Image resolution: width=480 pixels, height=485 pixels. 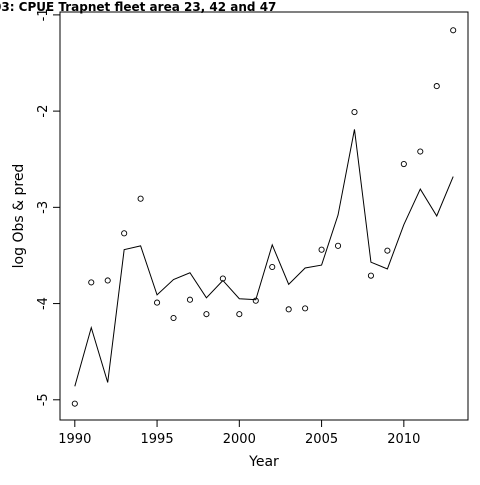 I want to click on x-tick-label: 1990, so click(x=74, y=439).